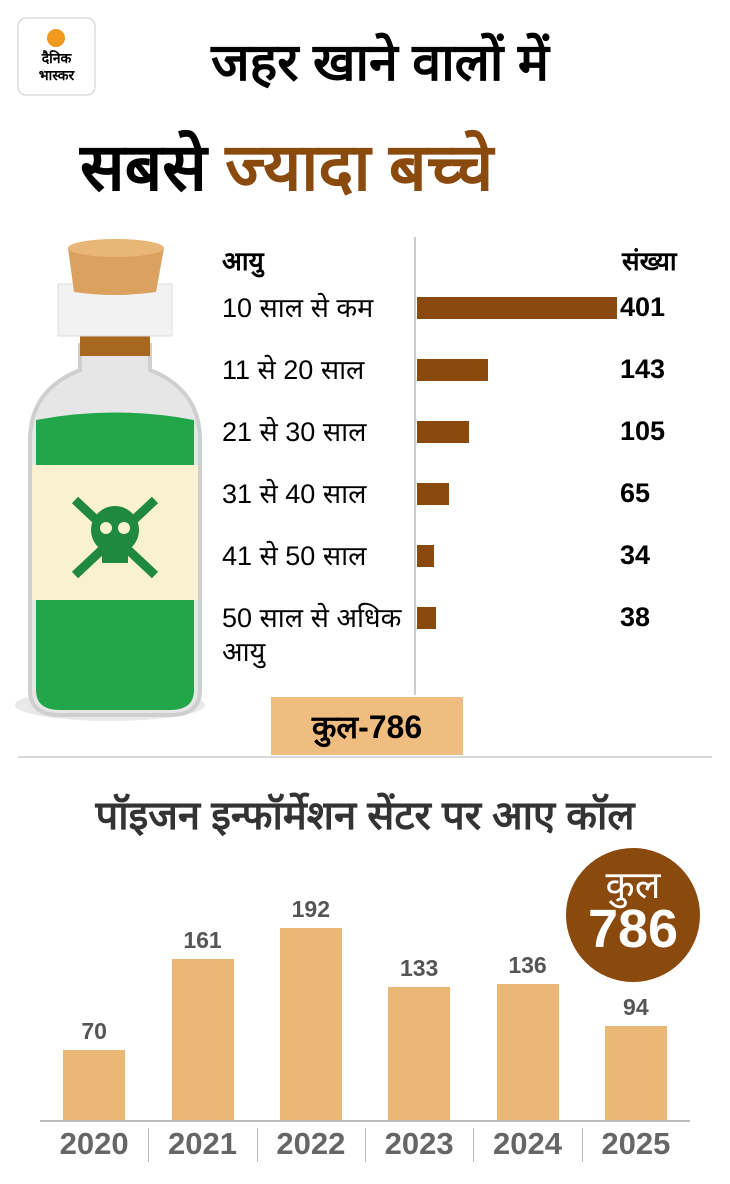 This screenshot has width=730, height=1184. I want to click on category-label: 41 से 50 साल, so click(294, 556).